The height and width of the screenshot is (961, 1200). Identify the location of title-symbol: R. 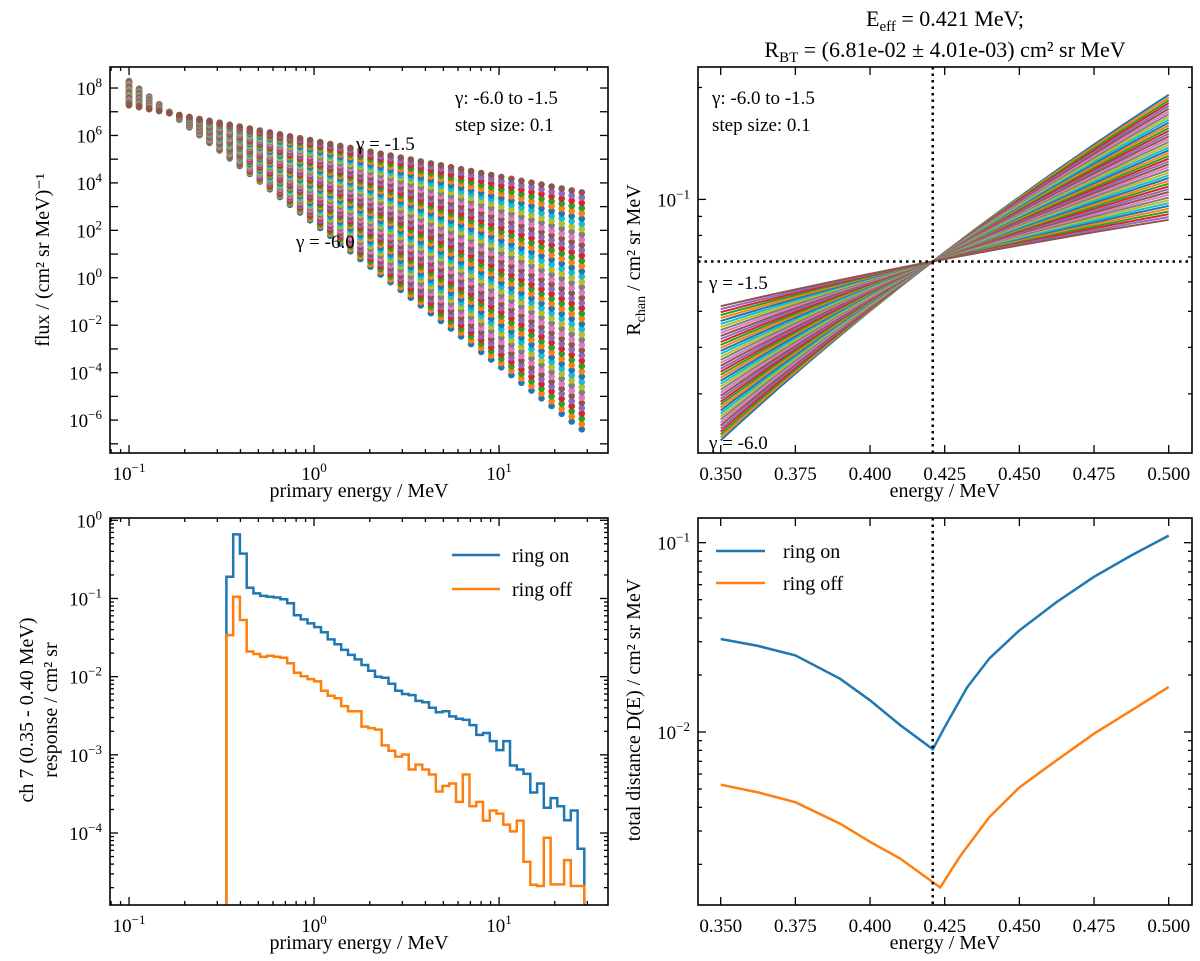
(771, 49).